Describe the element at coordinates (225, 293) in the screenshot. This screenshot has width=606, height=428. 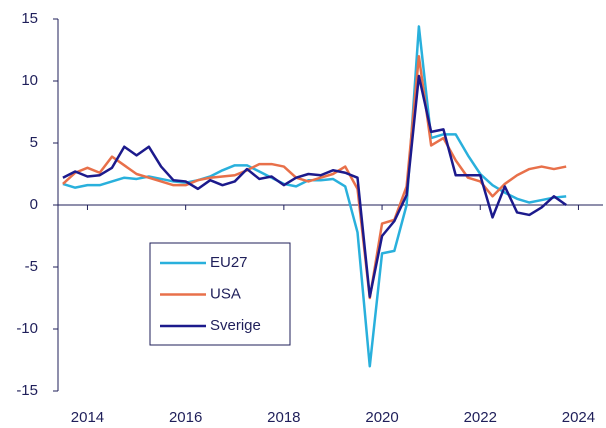
I see `legend-label: USA` at that location.